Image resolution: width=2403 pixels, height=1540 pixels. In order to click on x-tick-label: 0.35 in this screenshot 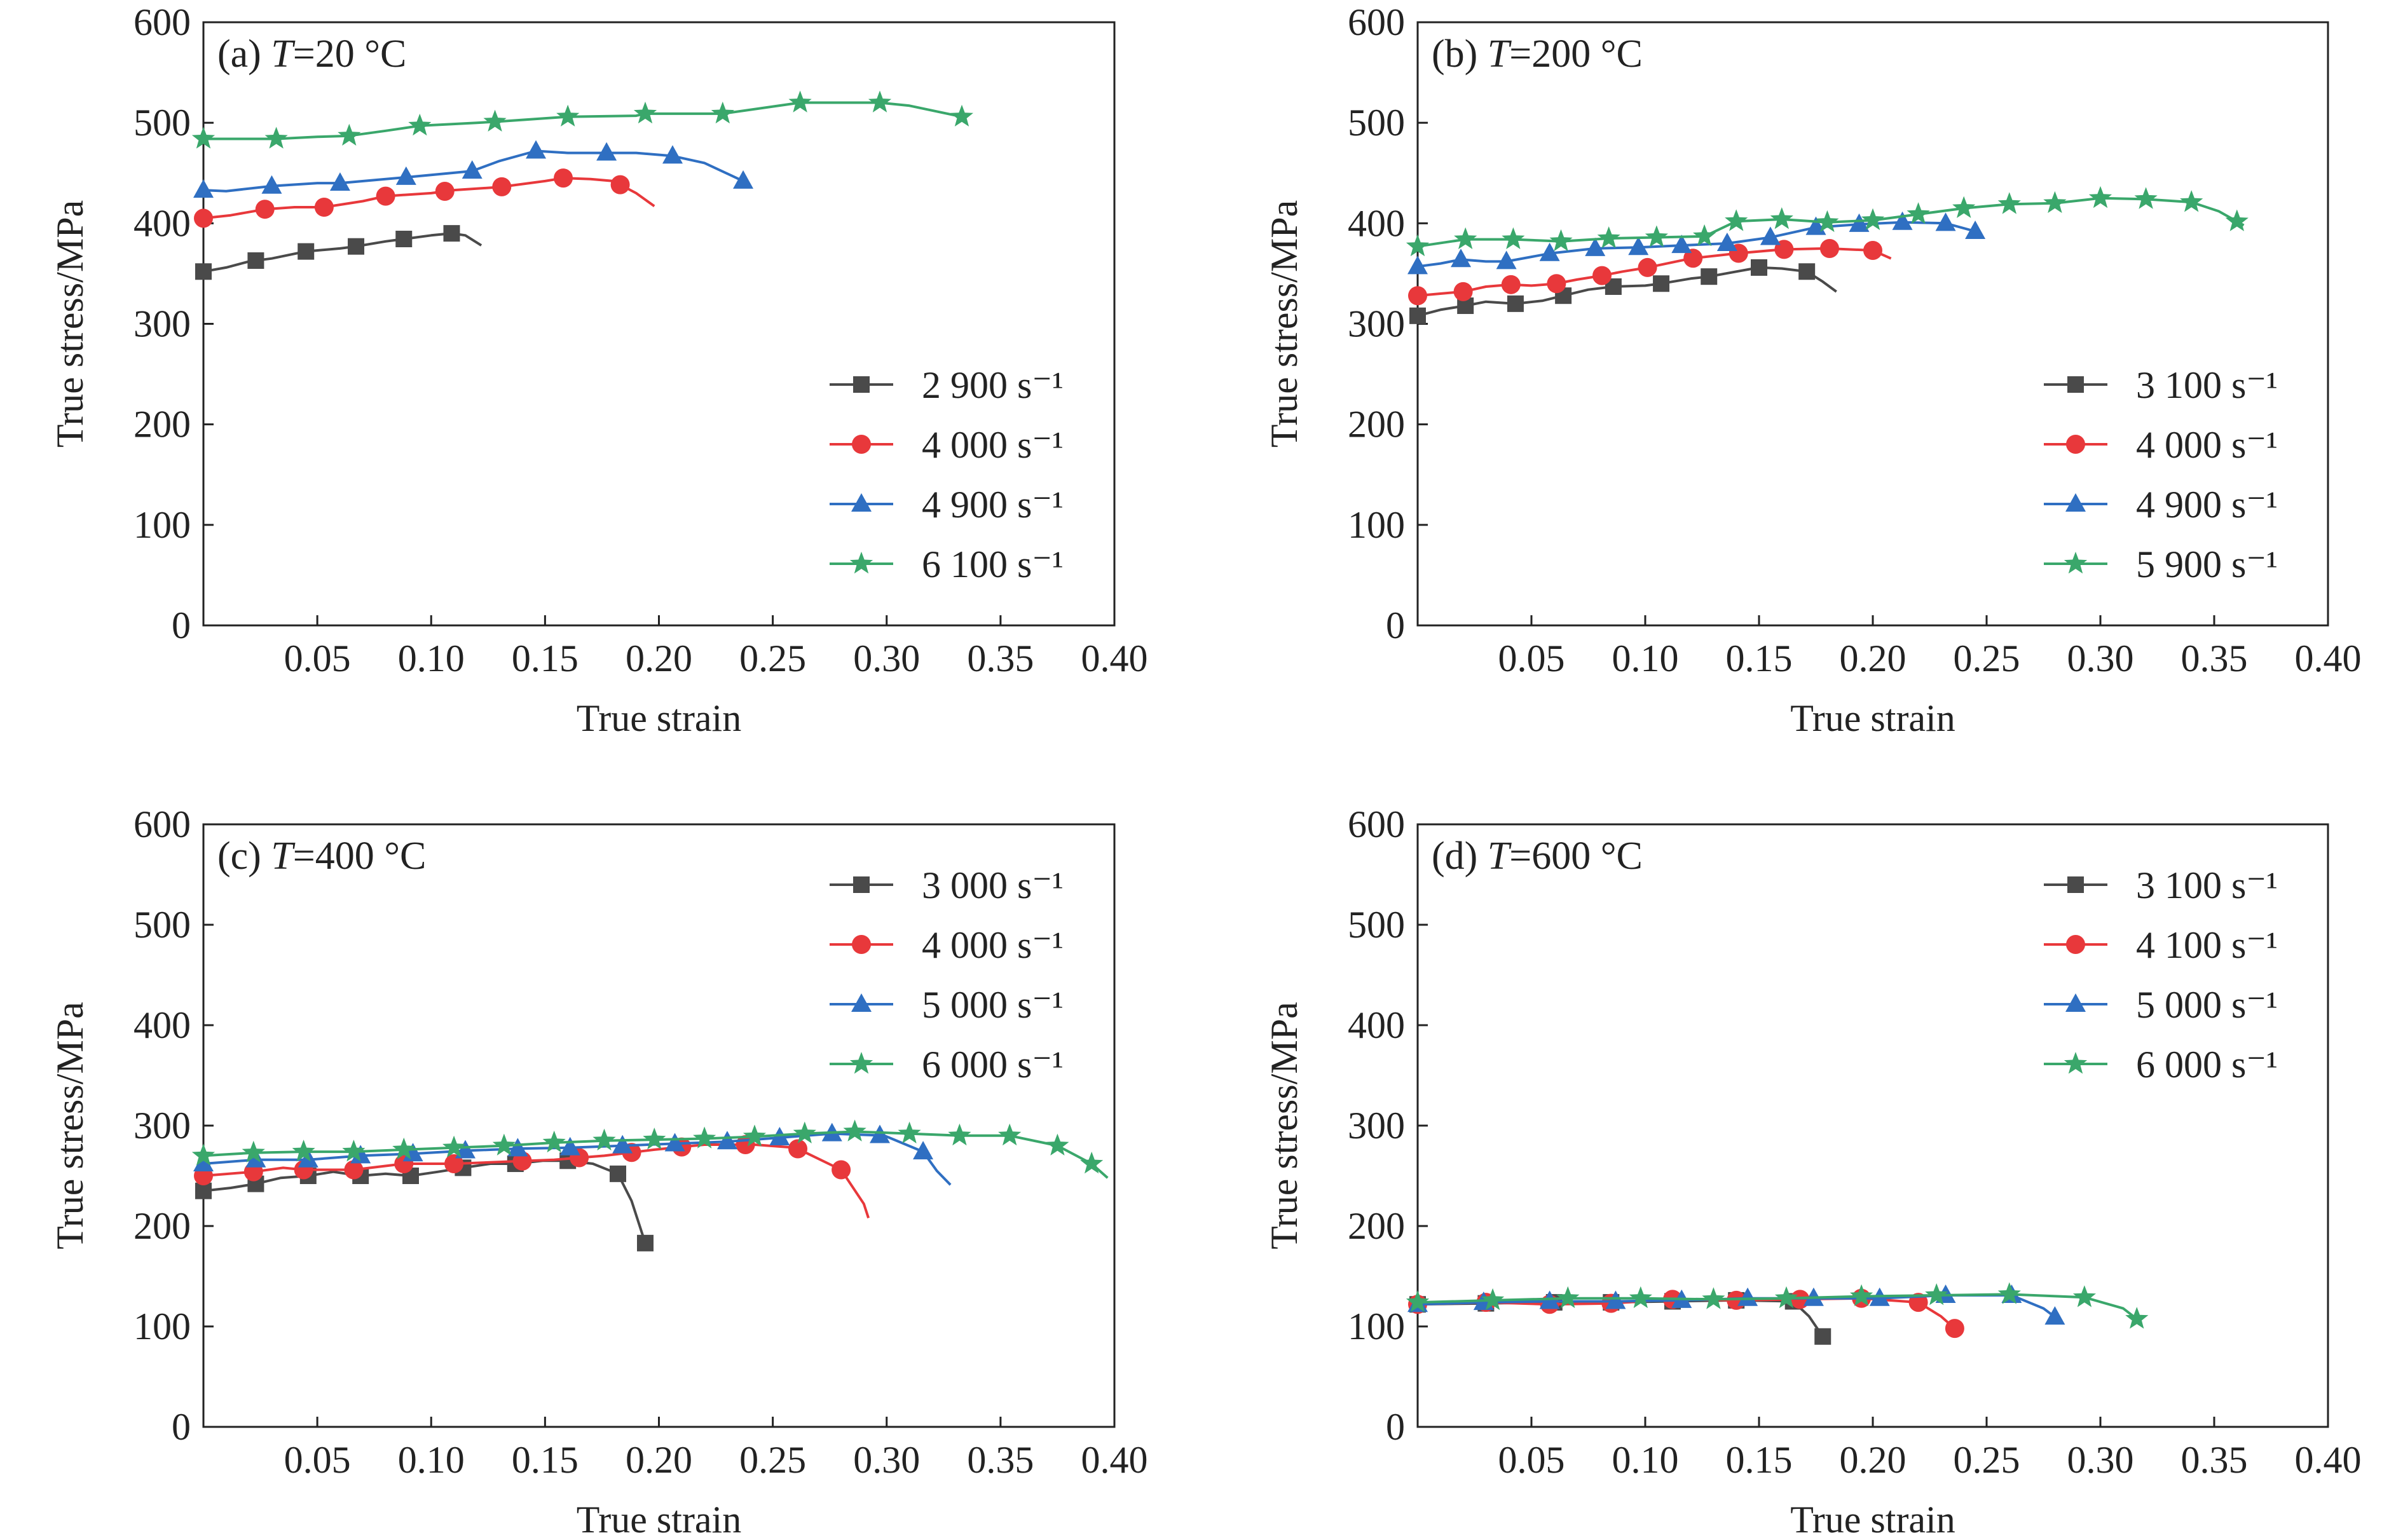, I will do `click(2214, 658)`.